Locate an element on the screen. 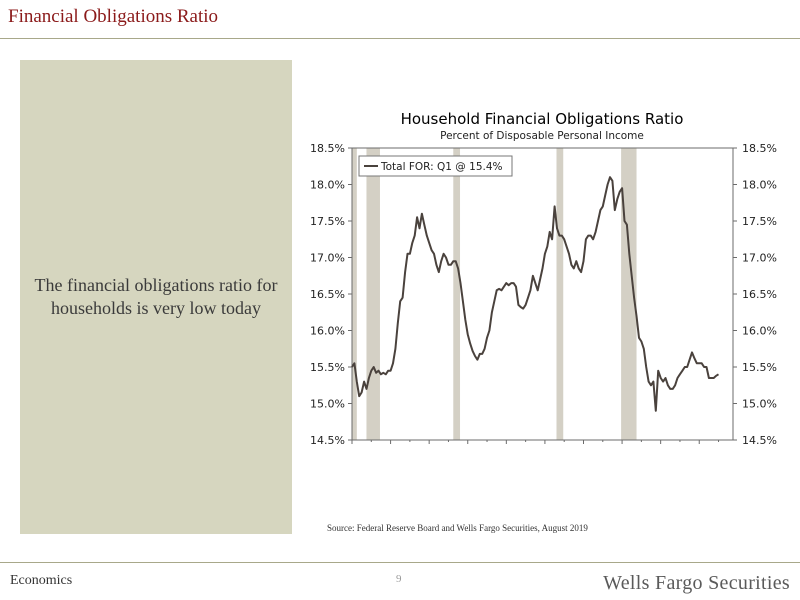 The width and height of the screenshot is (800, 600). x-tick-label: 16 is located at coordinates (699, 449).